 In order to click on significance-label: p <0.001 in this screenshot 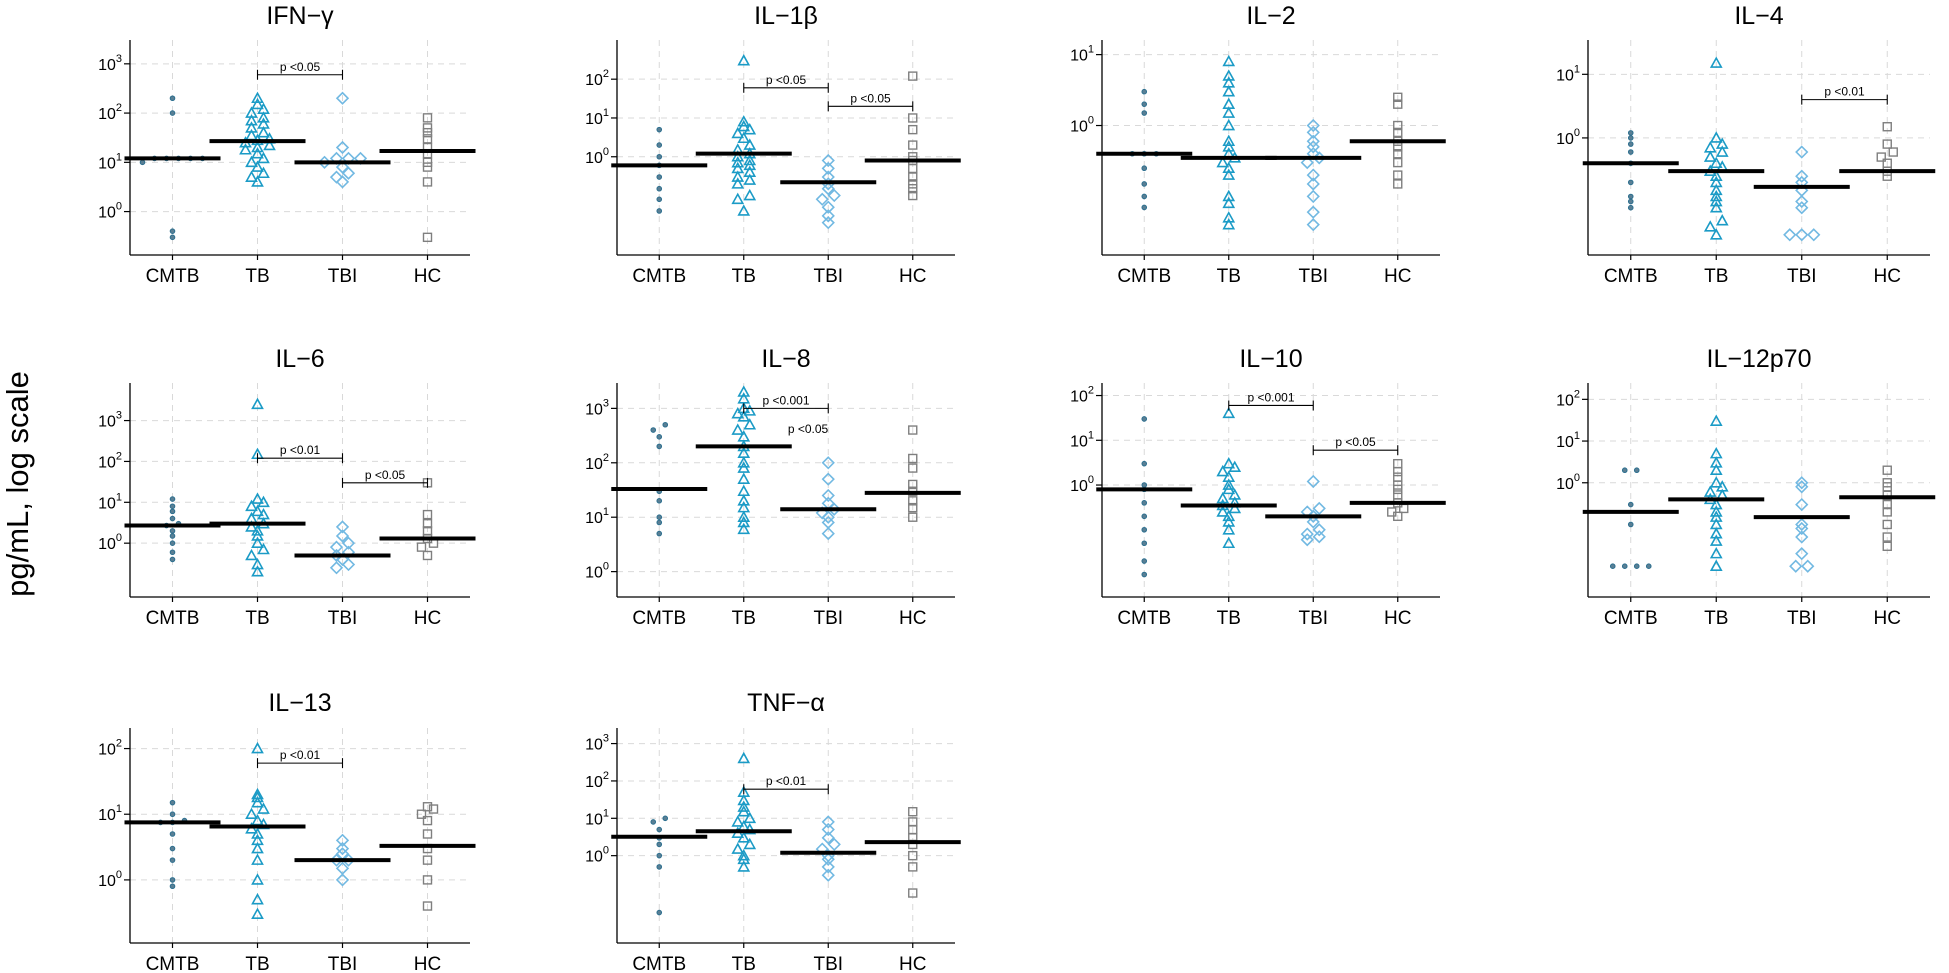, I will do `click(1270, 397)`.